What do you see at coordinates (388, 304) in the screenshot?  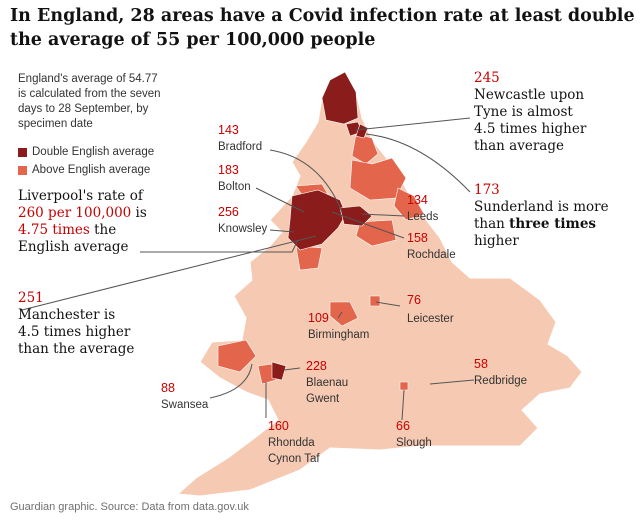 I see `leader-leicester` at bounding box center [388, 304].